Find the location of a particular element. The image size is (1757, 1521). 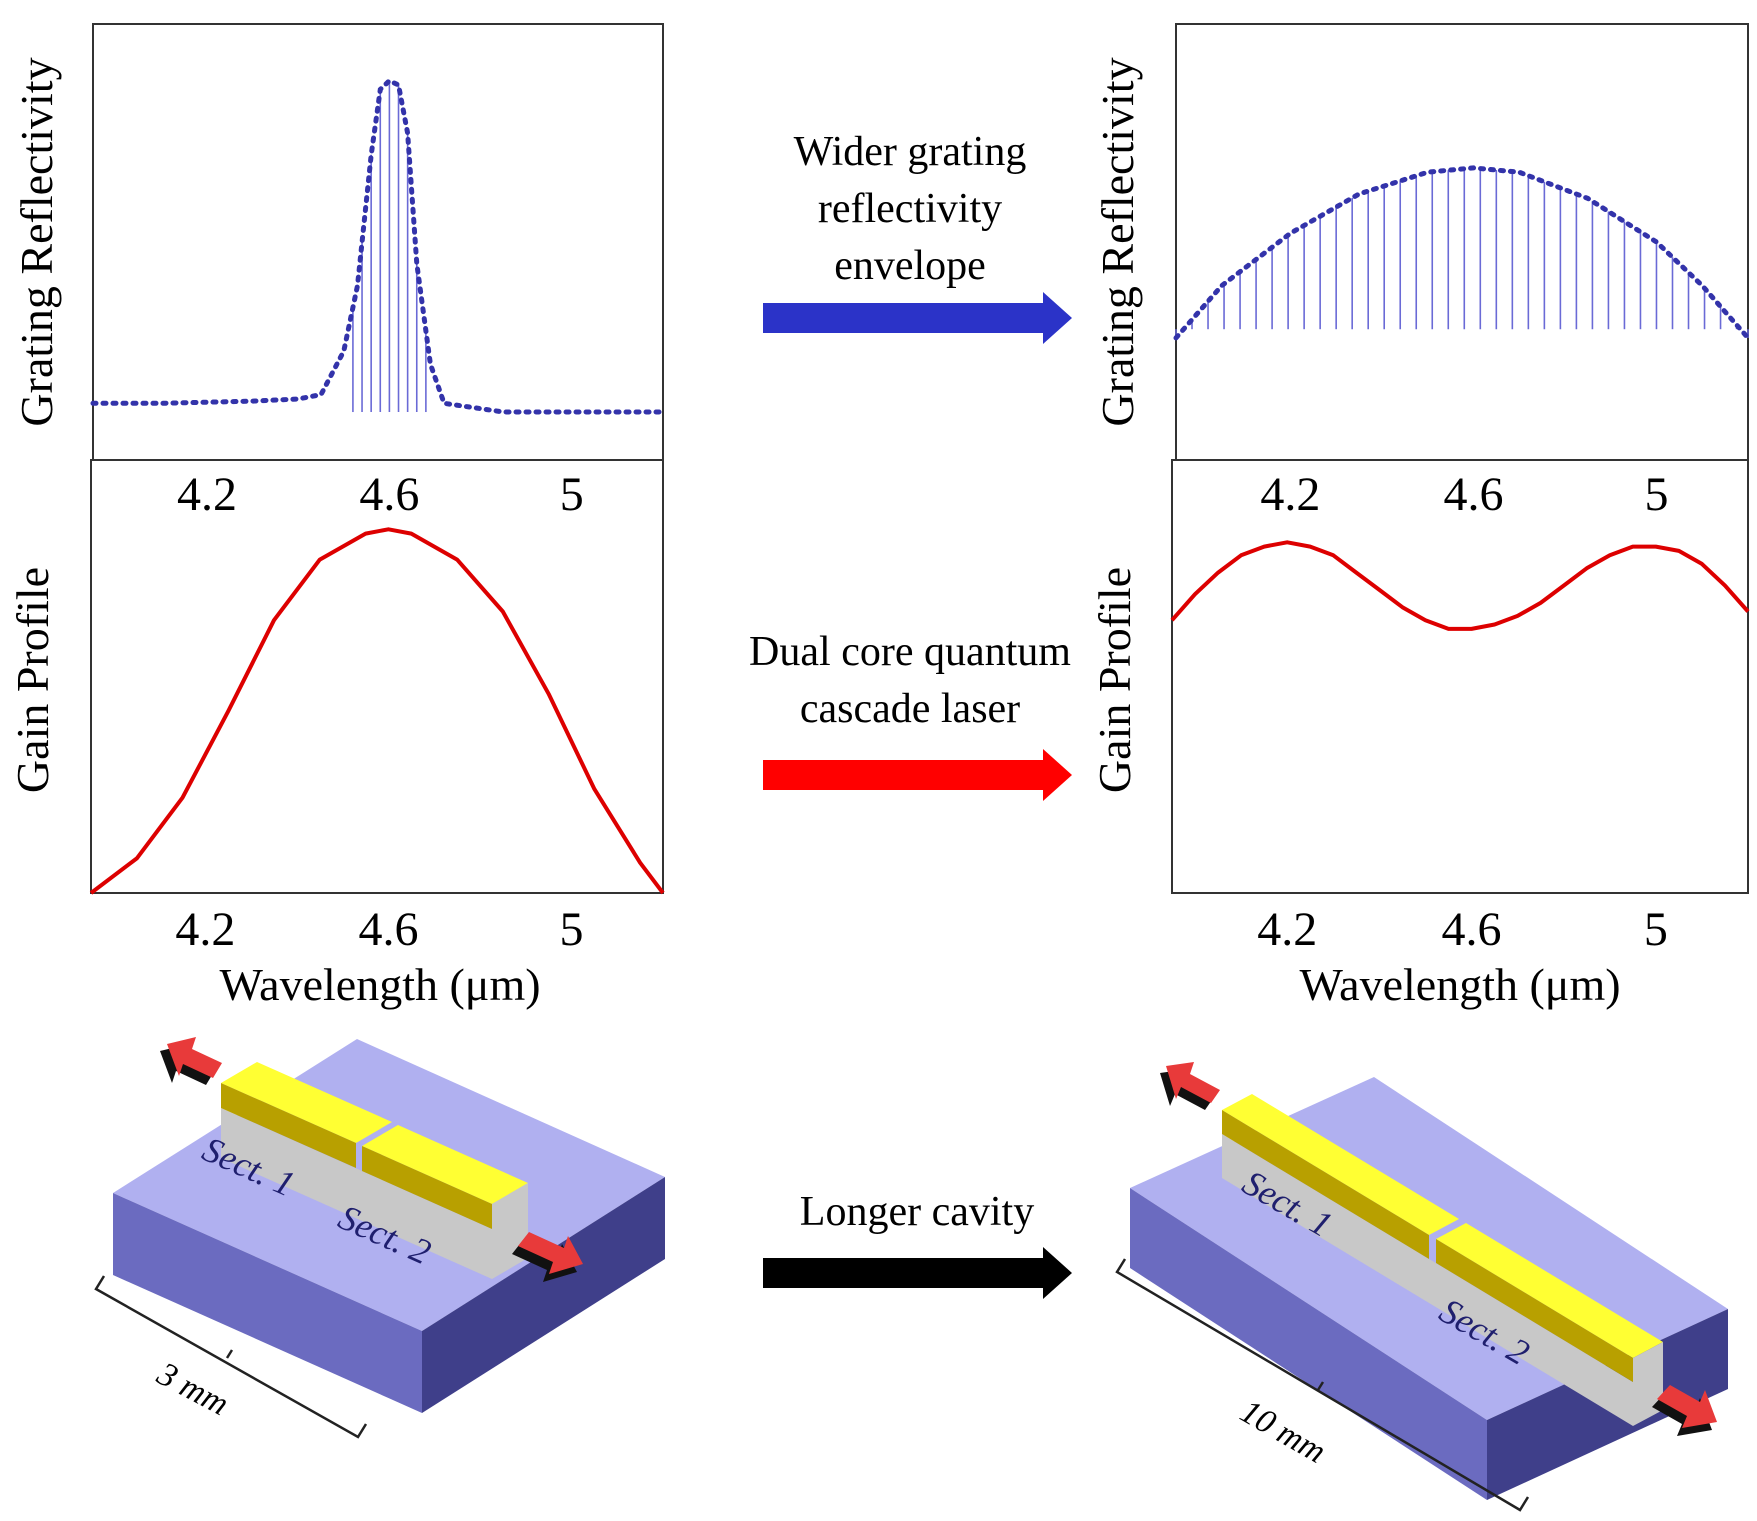

left-gain-tick-label: 5 is located at coordinates (571, 929).